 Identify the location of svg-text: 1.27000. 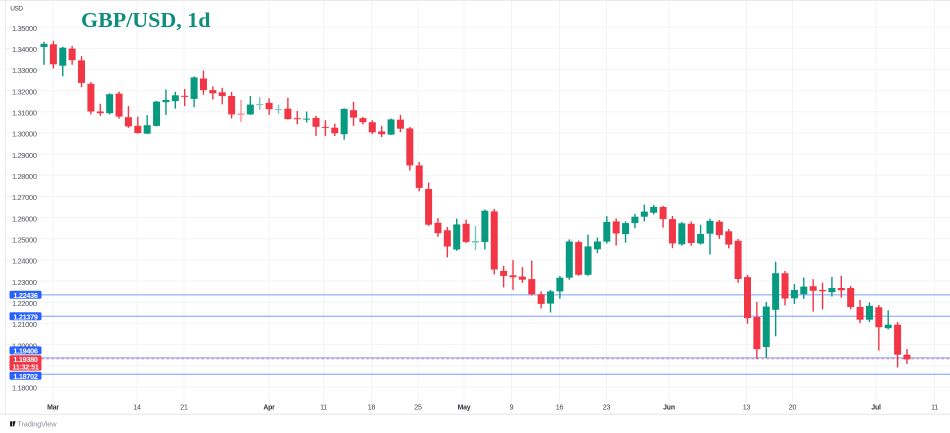
(24, 197).